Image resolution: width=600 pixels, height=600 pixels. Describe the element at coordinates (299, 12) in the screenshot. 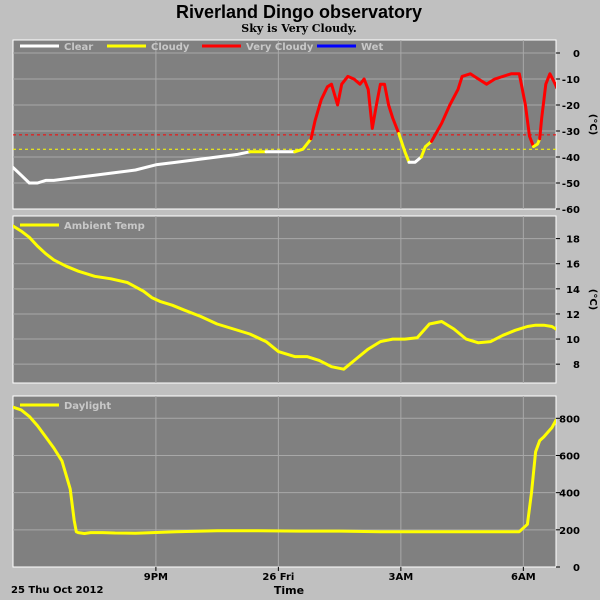

I see `chart-title: Riverland Dingo observatory` at that location.